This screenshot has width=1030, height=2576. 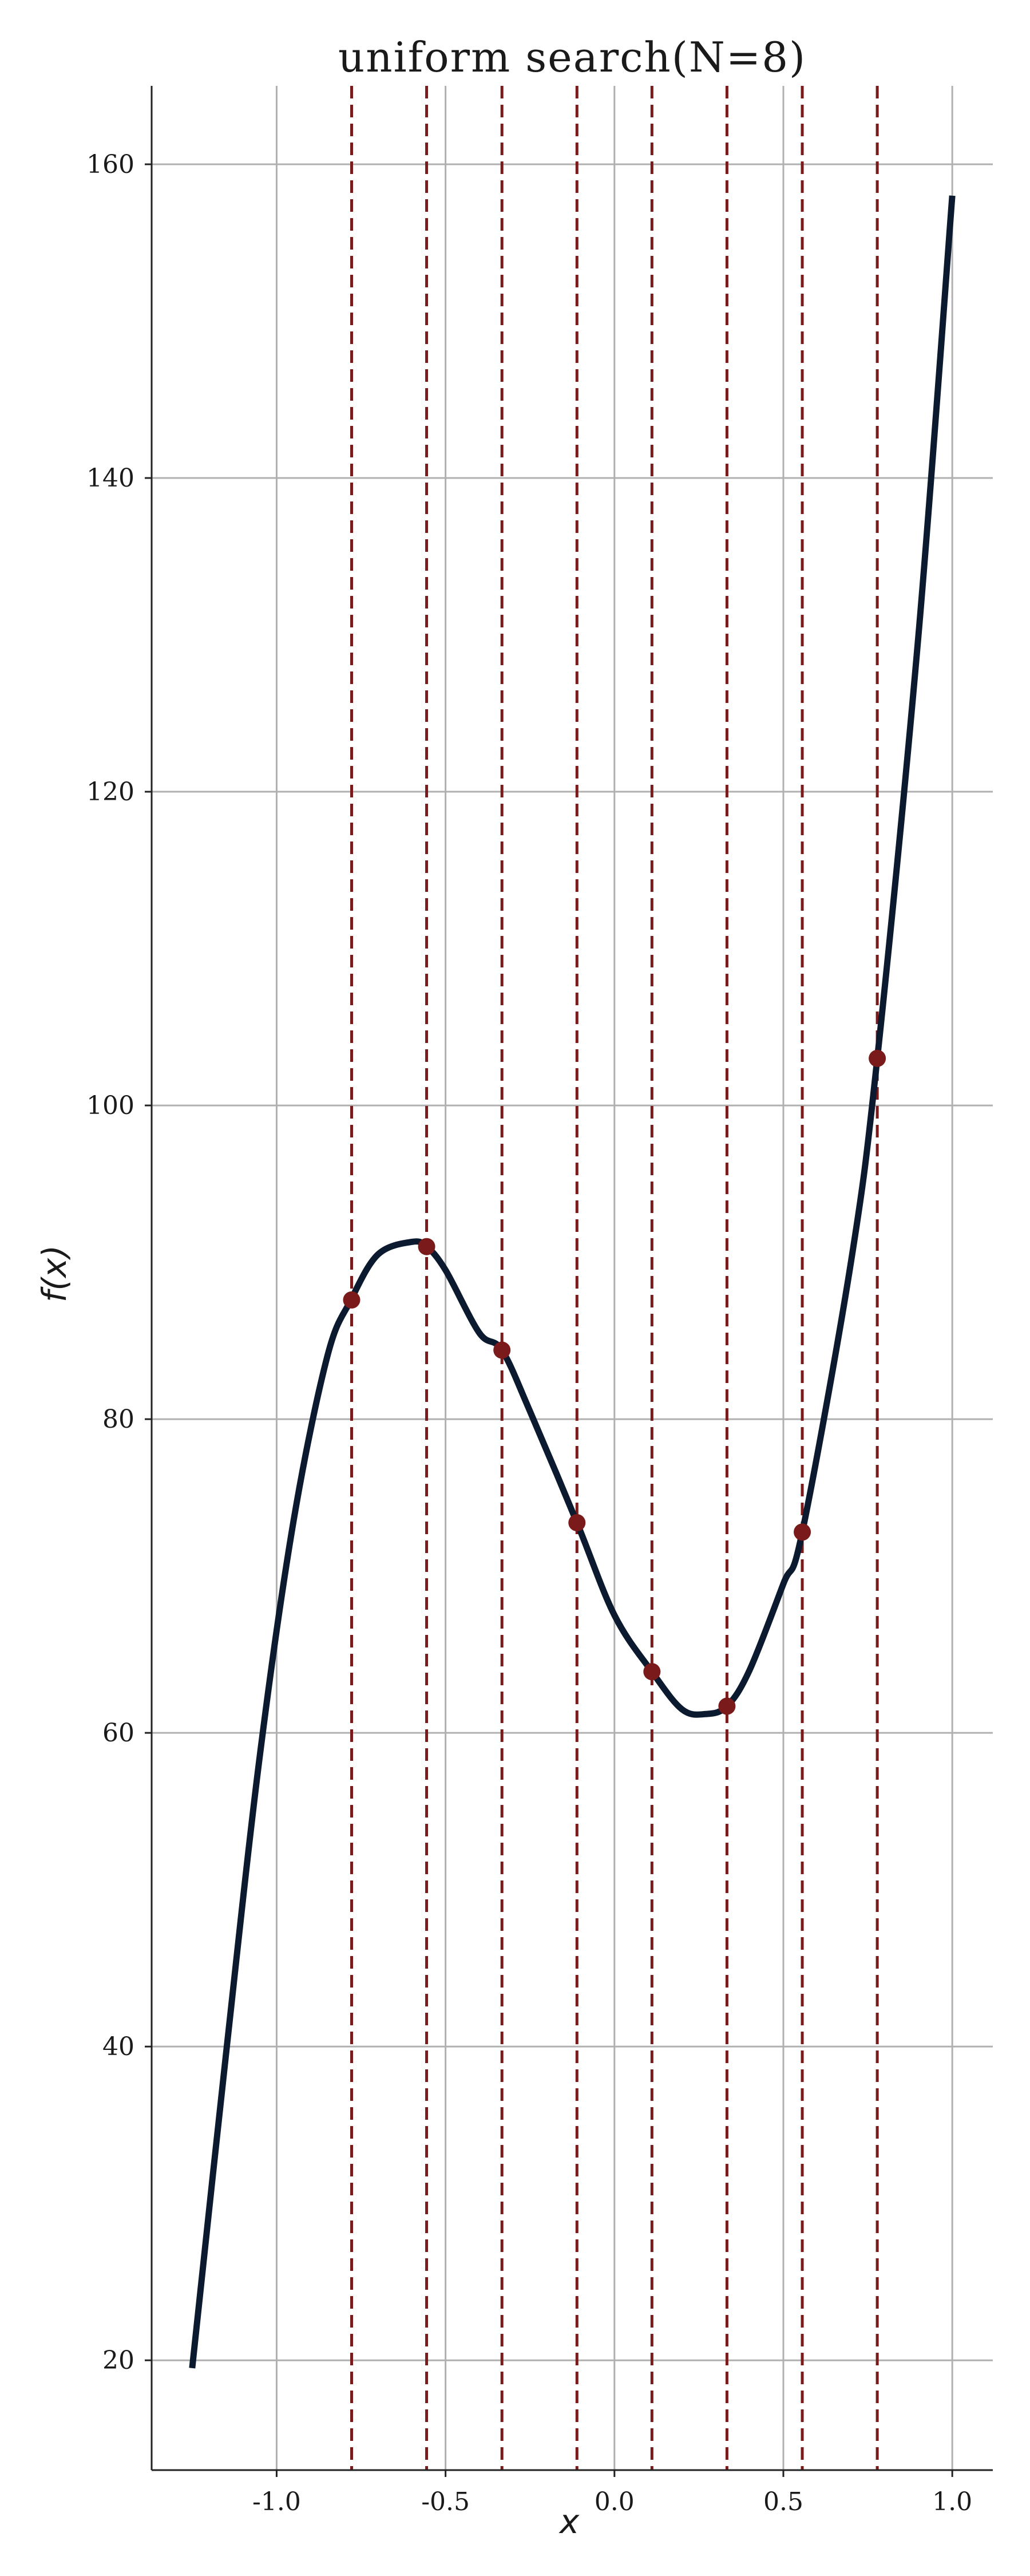 I want to click on x-tick-label: -1.0, so click(x=276, y=2501).